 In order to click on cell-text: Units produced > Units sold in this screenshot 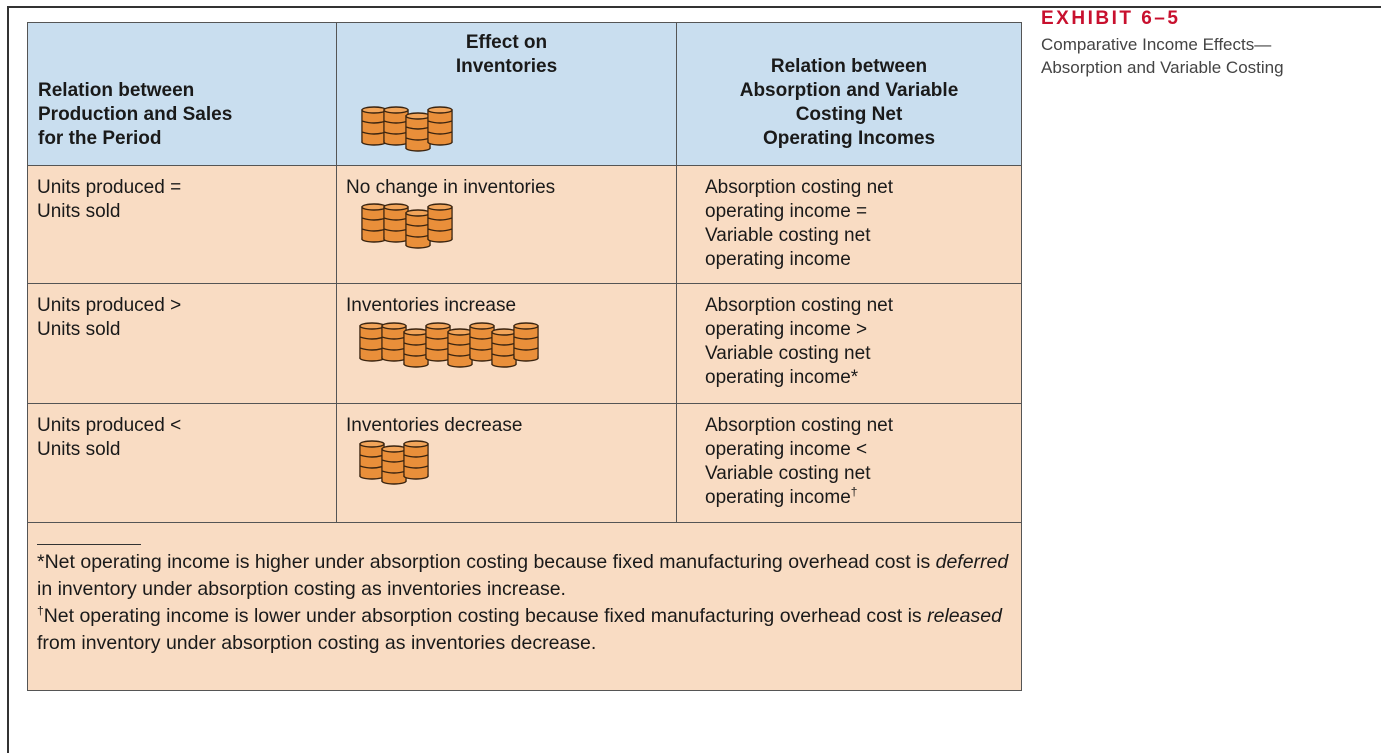, I will do `click(109, 318)`.